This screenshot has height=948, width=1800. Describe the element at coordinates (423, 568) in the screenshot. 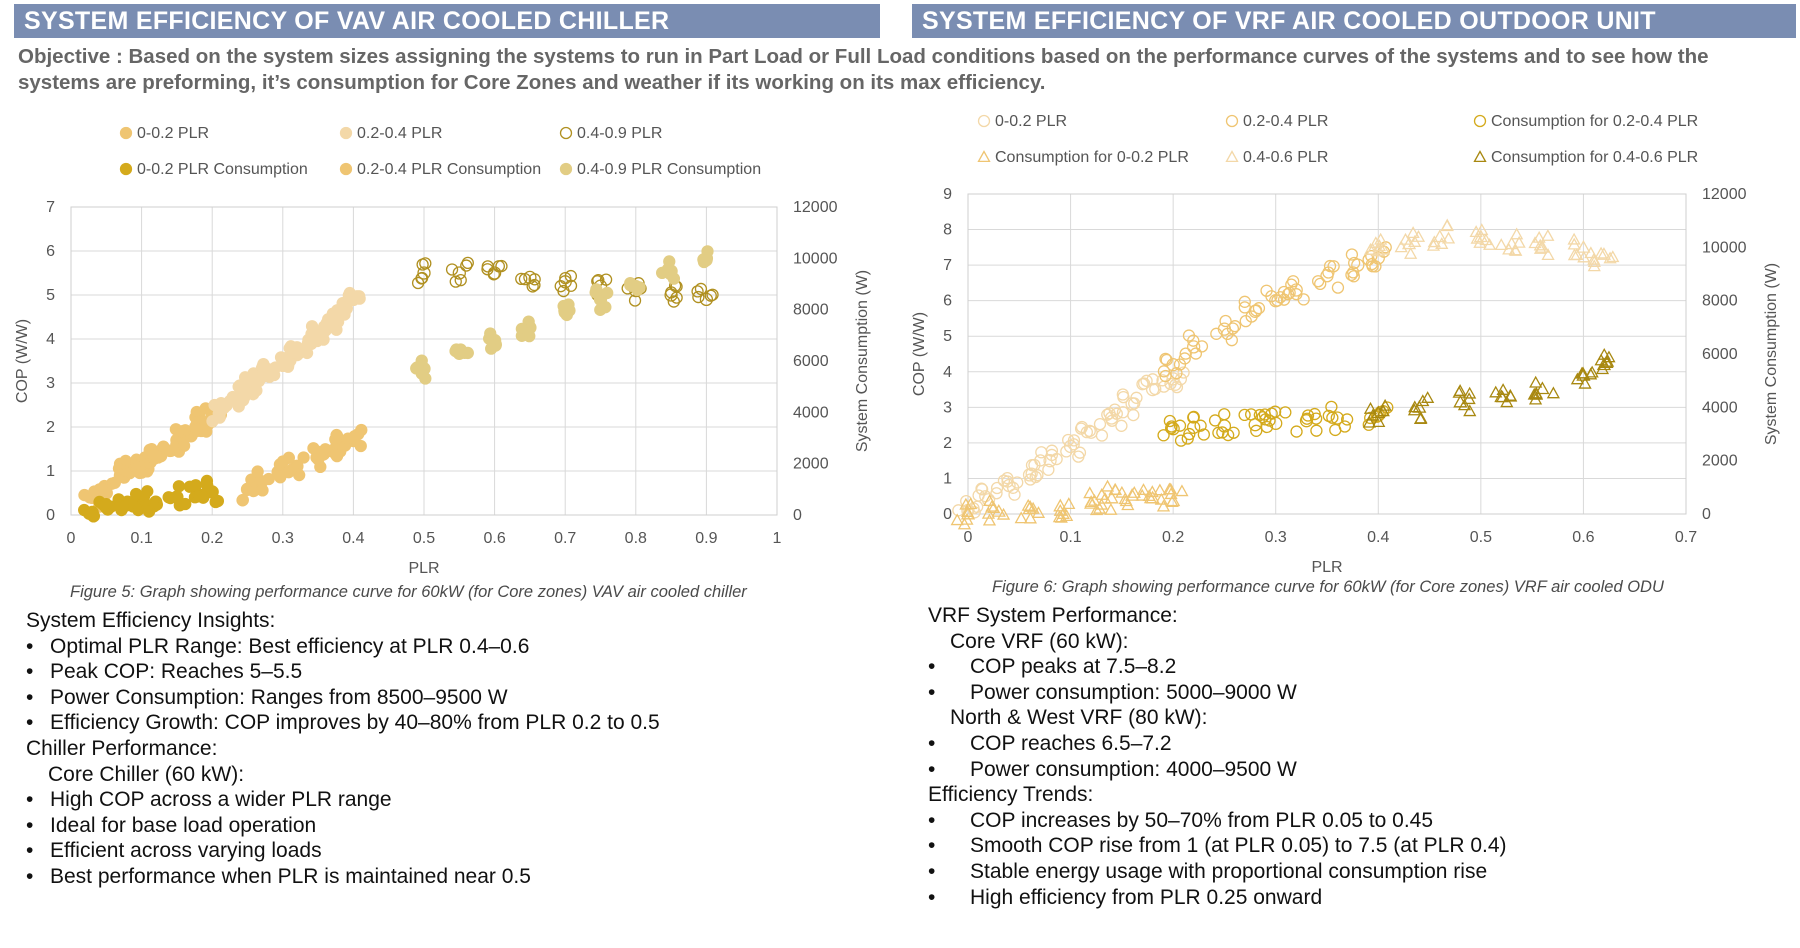

I see `x-axis-title: PLR` at that location.